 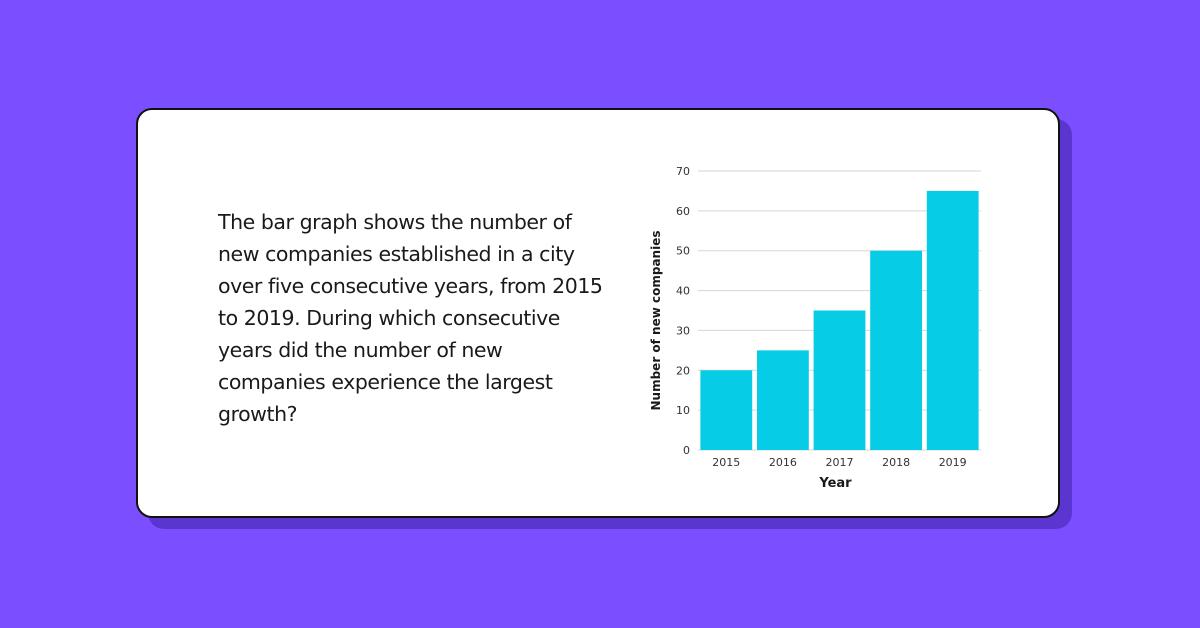 I want to click on x-axis-ticks: 2015 2016 2017 2018 2019, so click(x=839, y=462).